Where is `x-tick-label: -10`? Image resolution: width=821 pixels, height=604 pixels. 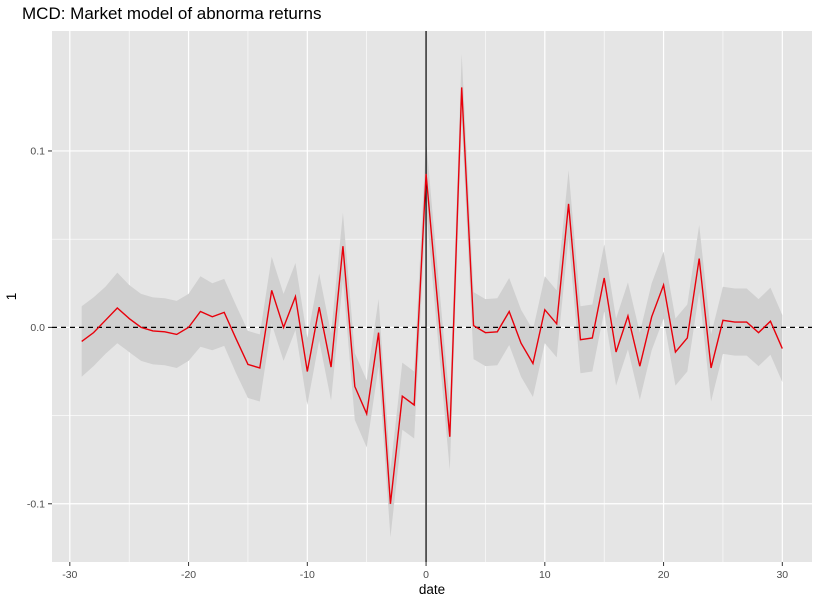
x-tick-label: -10 is located at coordinates (307, 575).